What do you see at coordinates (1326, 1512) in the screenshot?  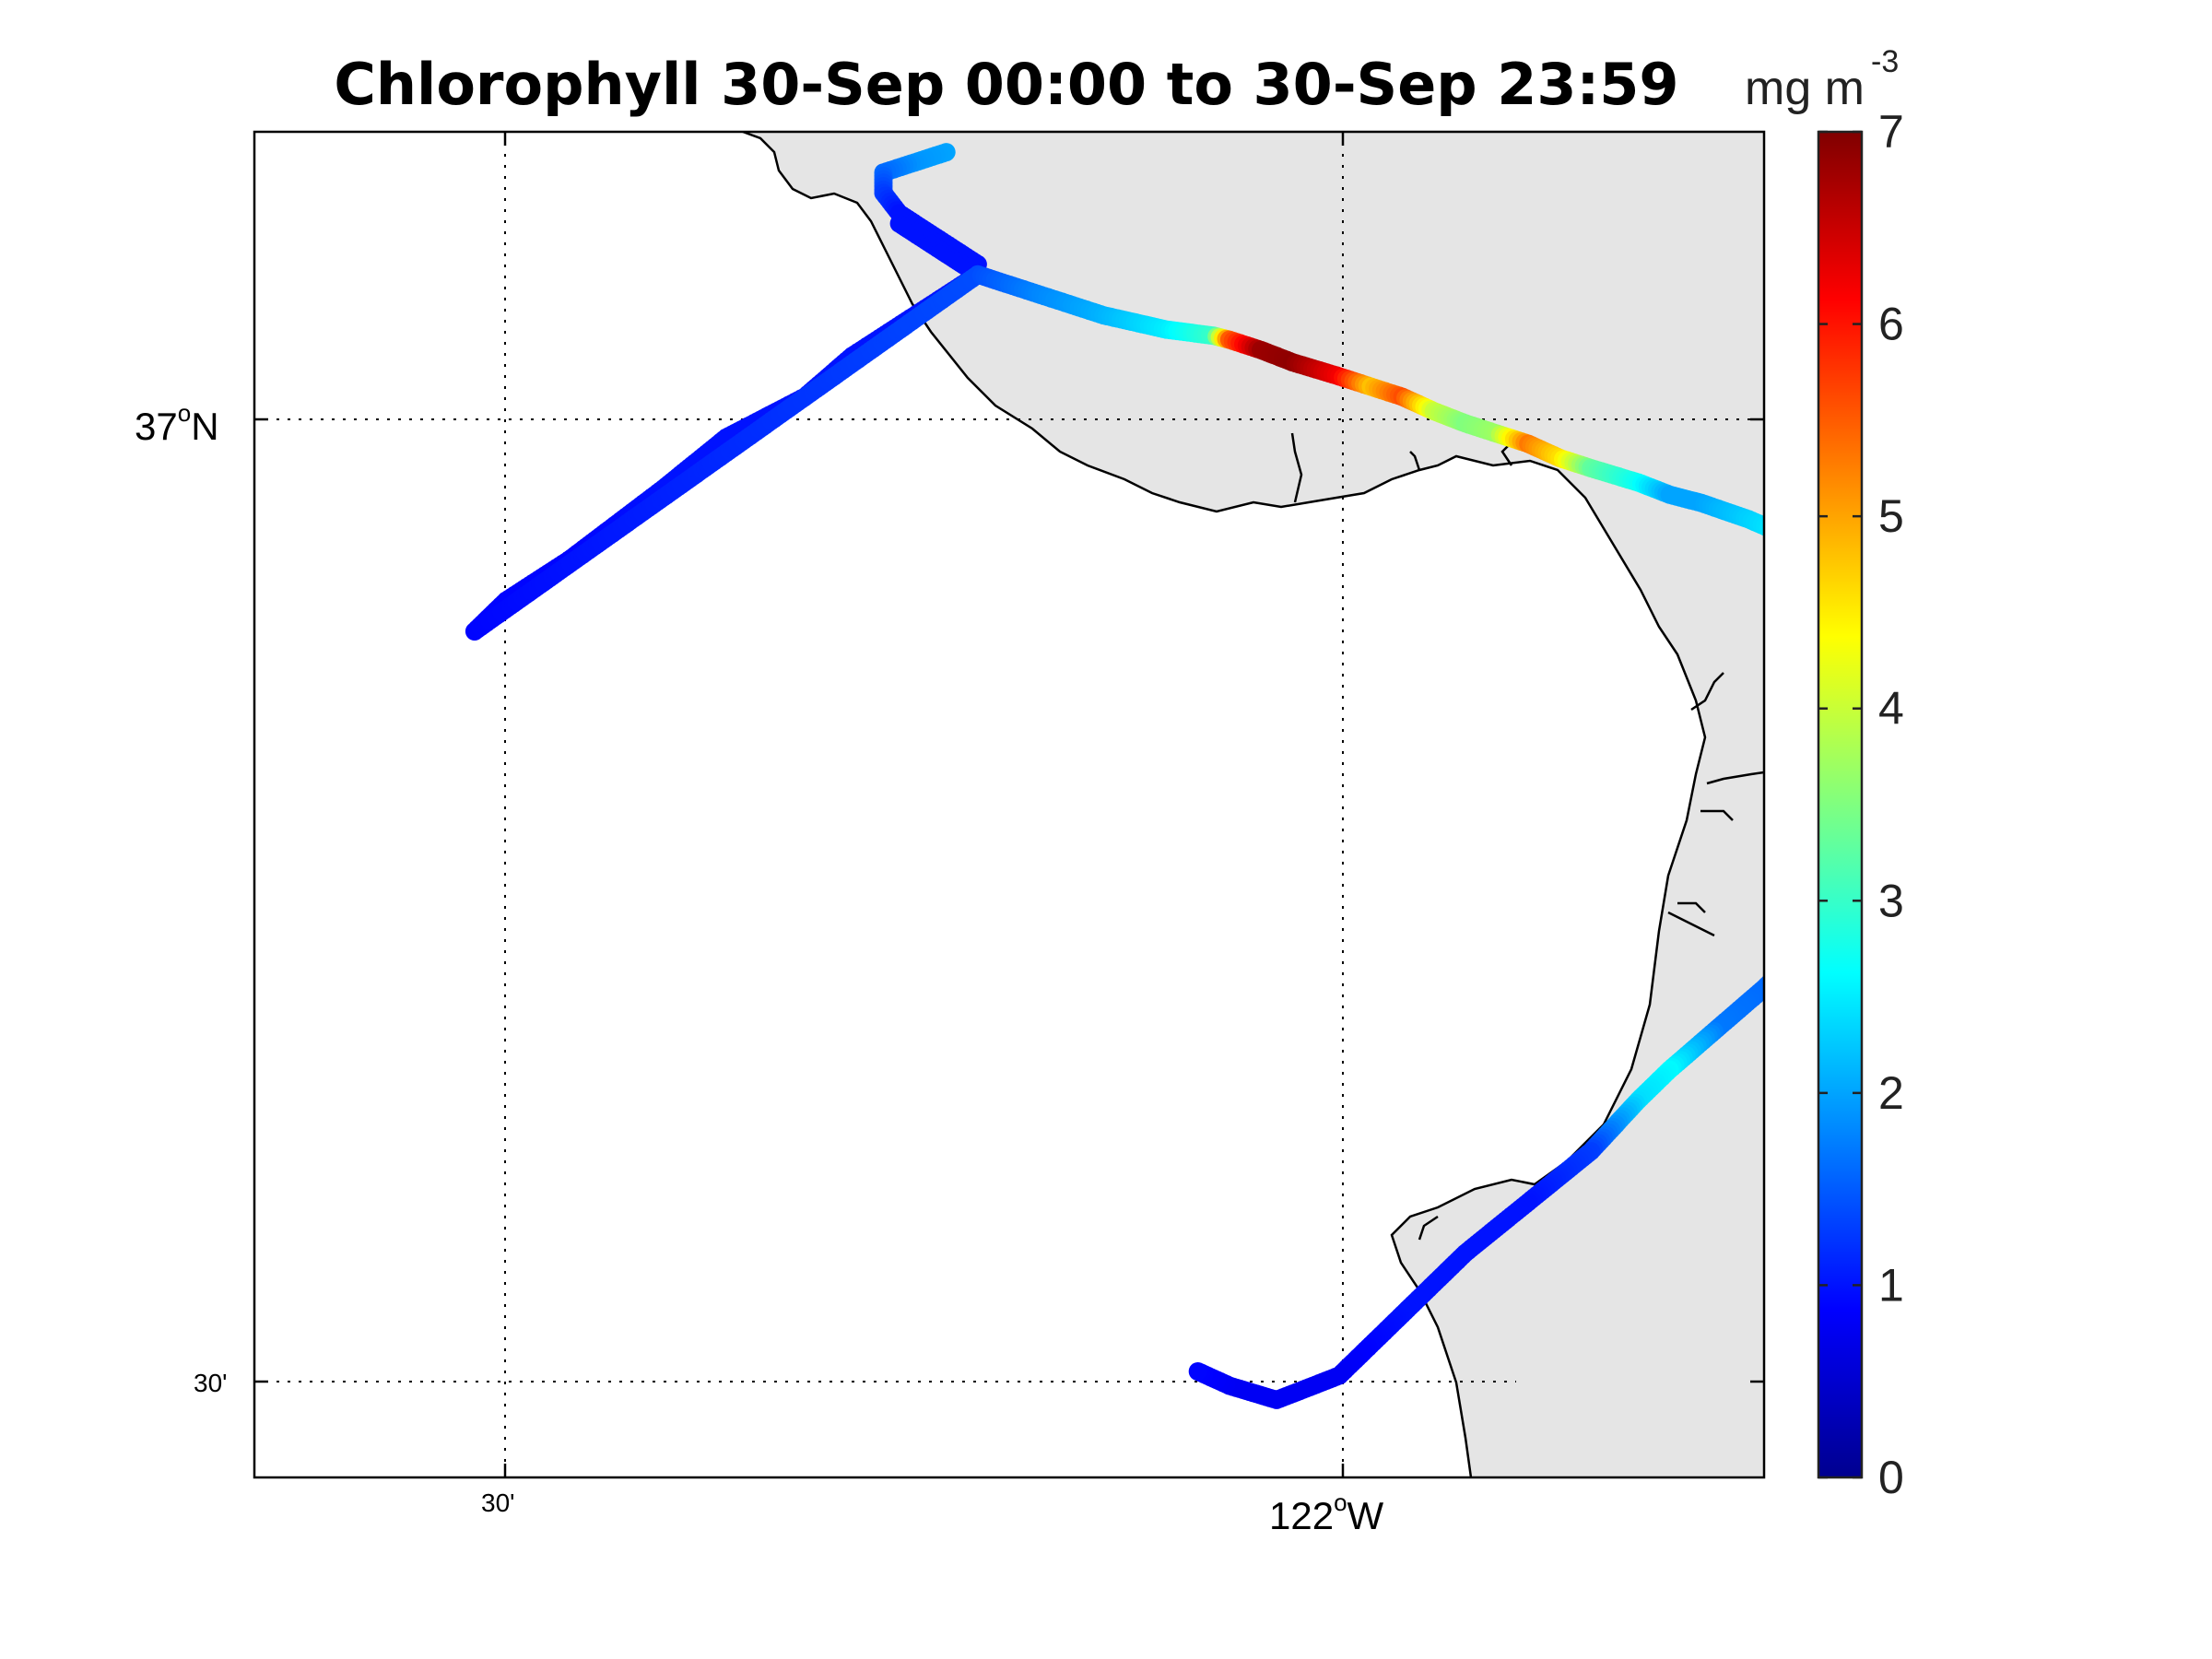 I see `lon-label-122w: 122oW` at bounding box center [1326, 1512].